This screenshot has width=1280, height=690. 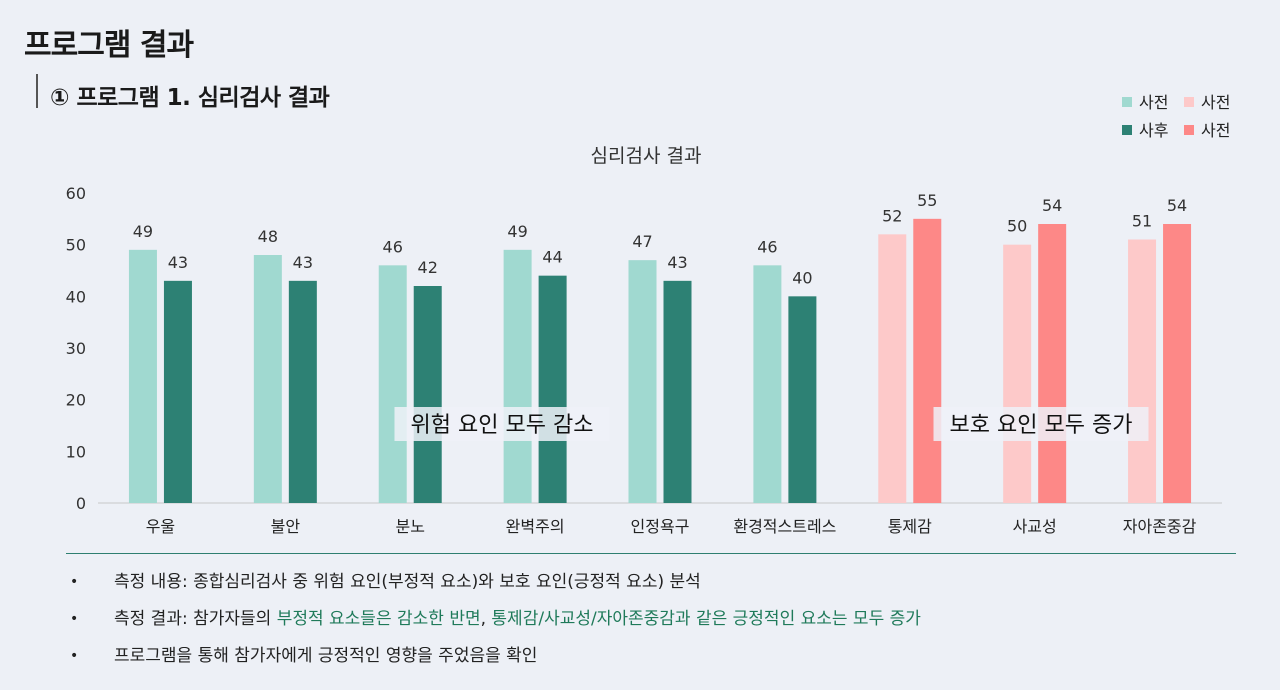 I want to click on y-tick-label: 30, so click(x=76, y=348).